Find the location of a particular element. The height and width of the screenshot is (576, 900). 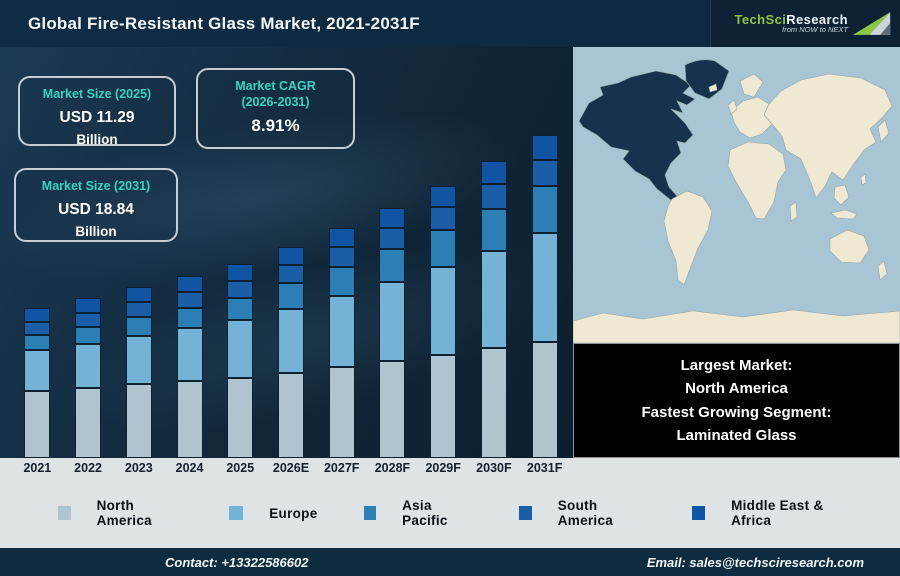

stat-box-market-size-2025: Market Size (2025) USD 11.29 Billion is located at coordinates (97, 111).